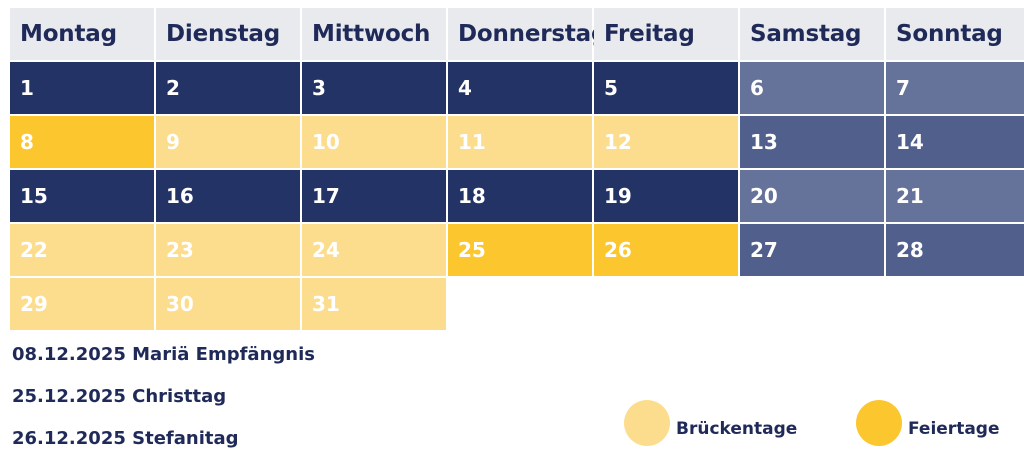  What do you see at coordinates (82, 304) in the screenshot?
I see `day-cell: 29` at bounding box center [82, 304].